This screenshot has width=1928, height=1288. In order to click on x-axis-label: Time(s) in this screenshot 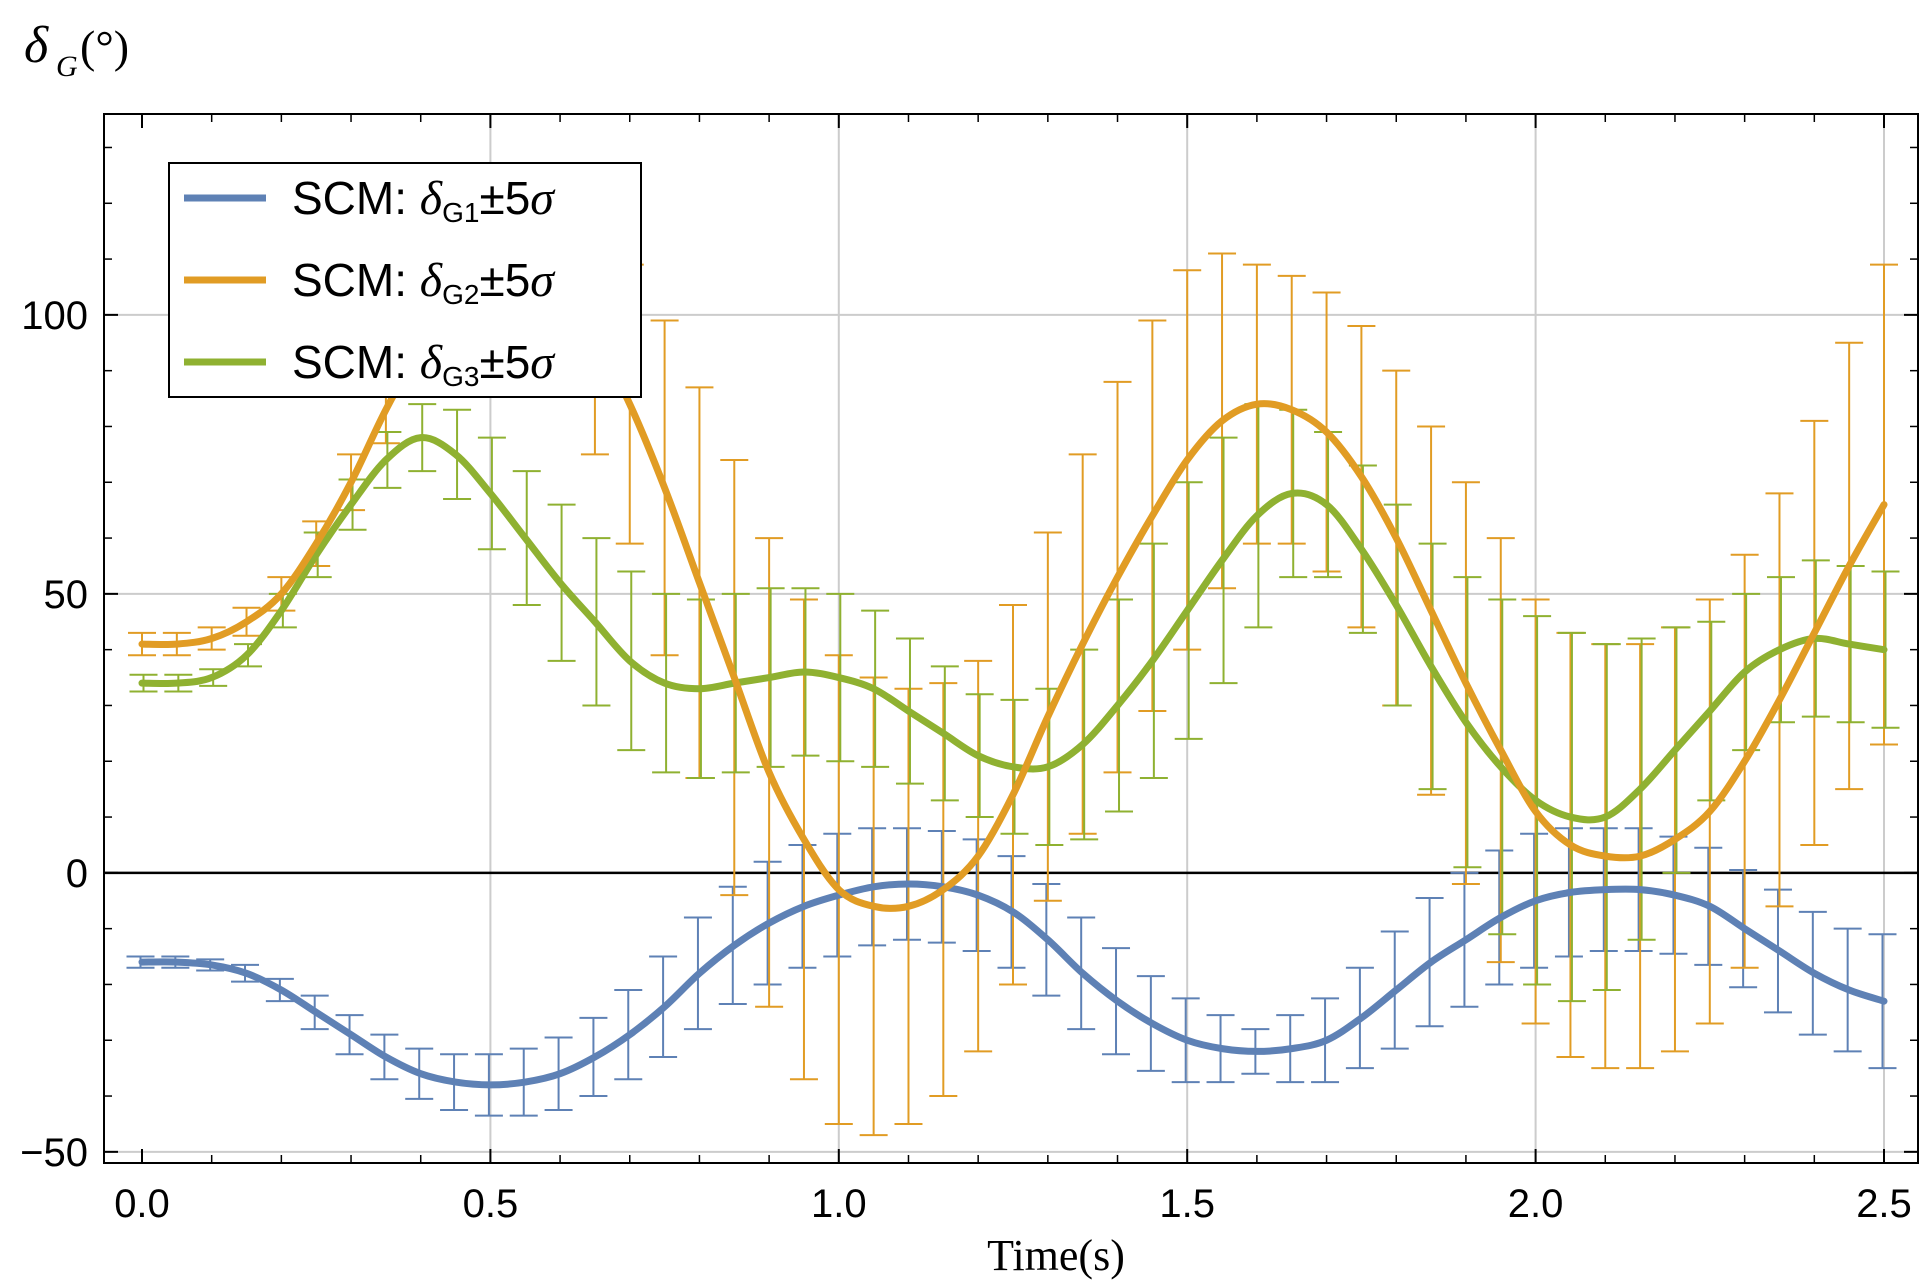, I will do `click(1056, 1255)`.